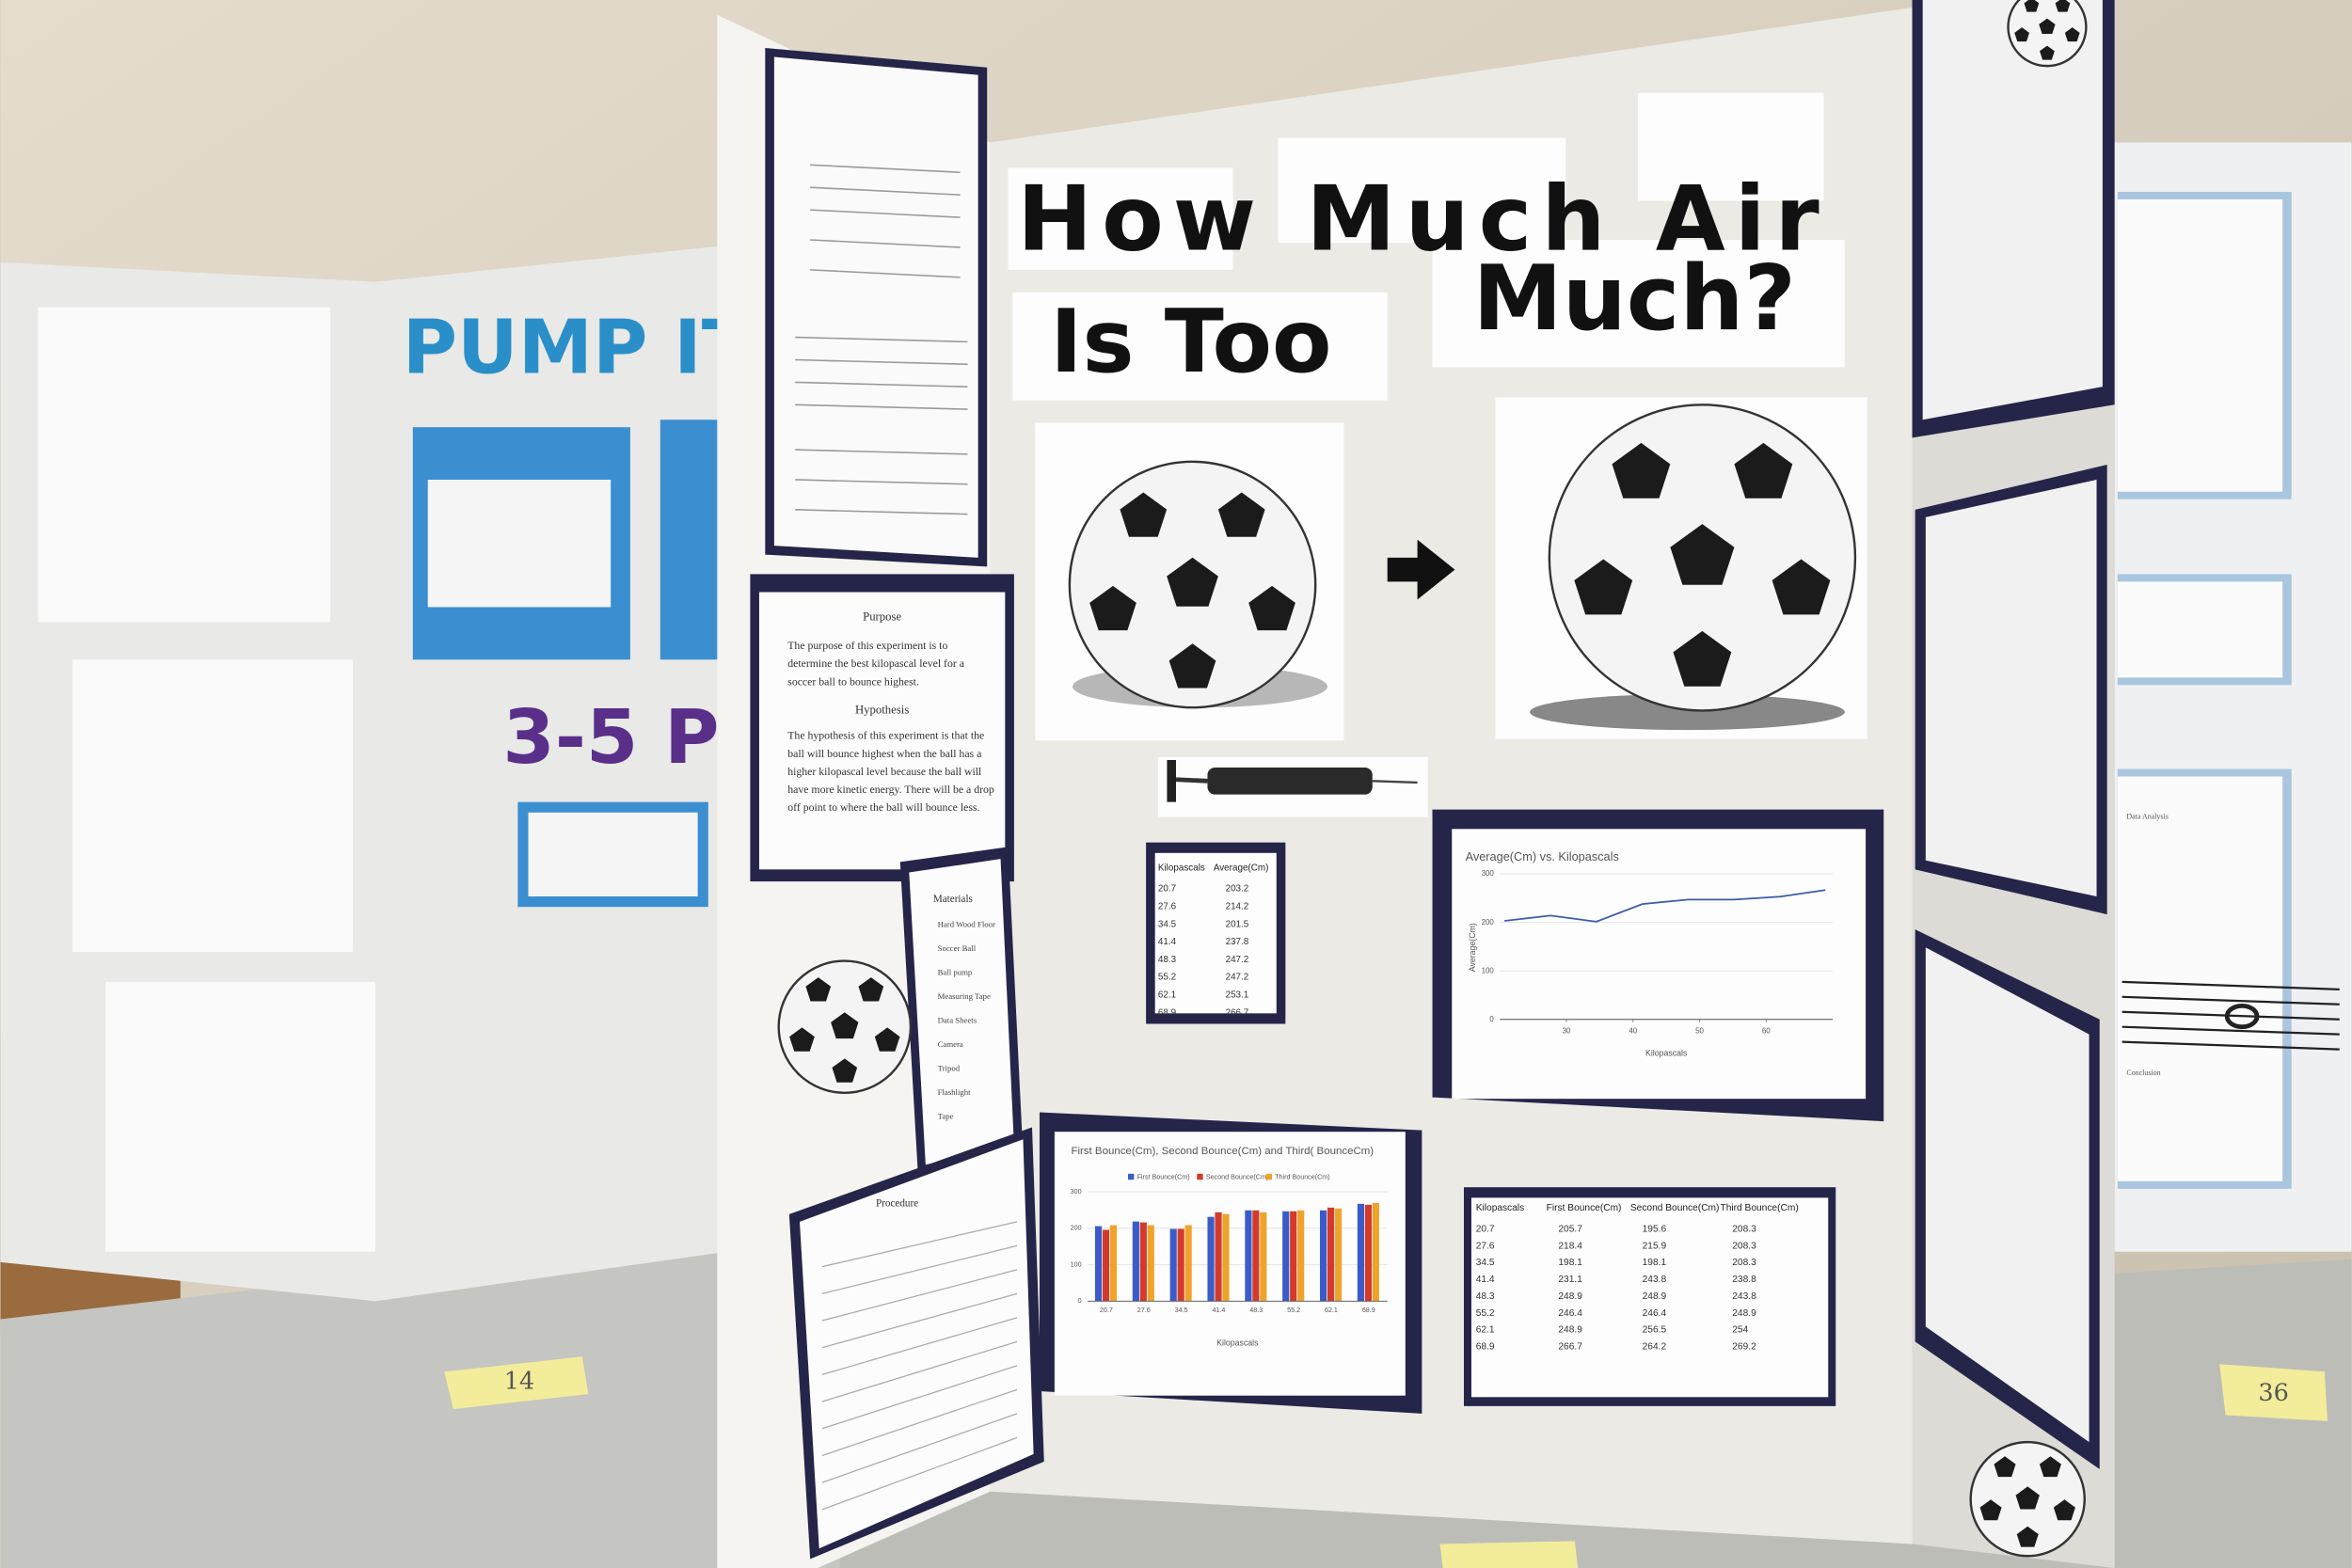  I want to click on x-tick-label: 62.1, so click(1331, 1310).